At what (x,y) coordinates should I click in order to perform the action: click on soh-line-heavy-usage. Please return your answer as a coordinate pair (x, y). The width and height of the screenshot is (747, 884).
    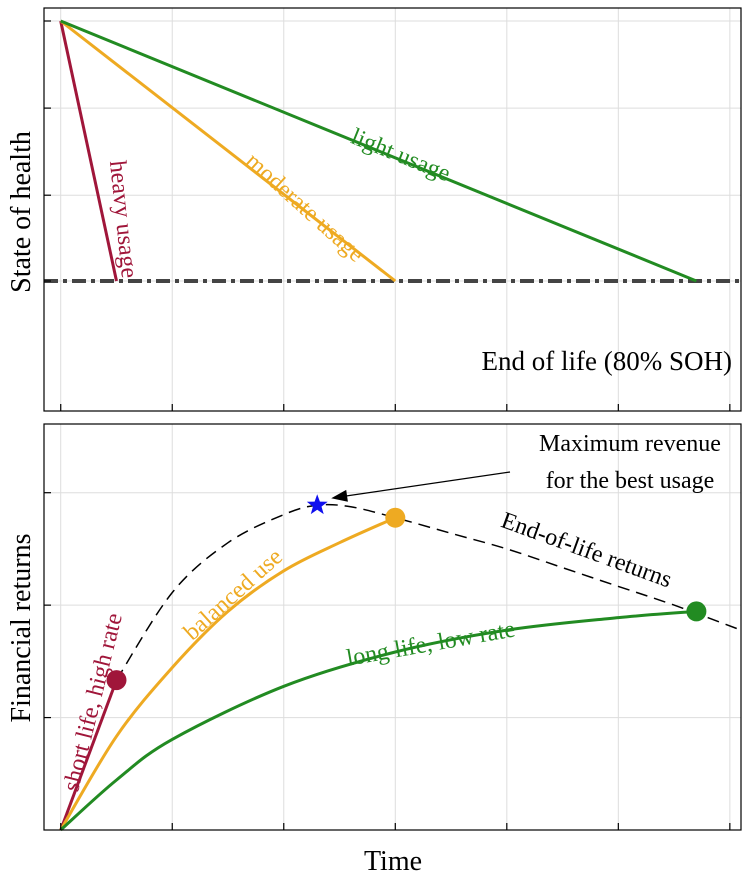
    Looking at the image, I should click on (88, 151).